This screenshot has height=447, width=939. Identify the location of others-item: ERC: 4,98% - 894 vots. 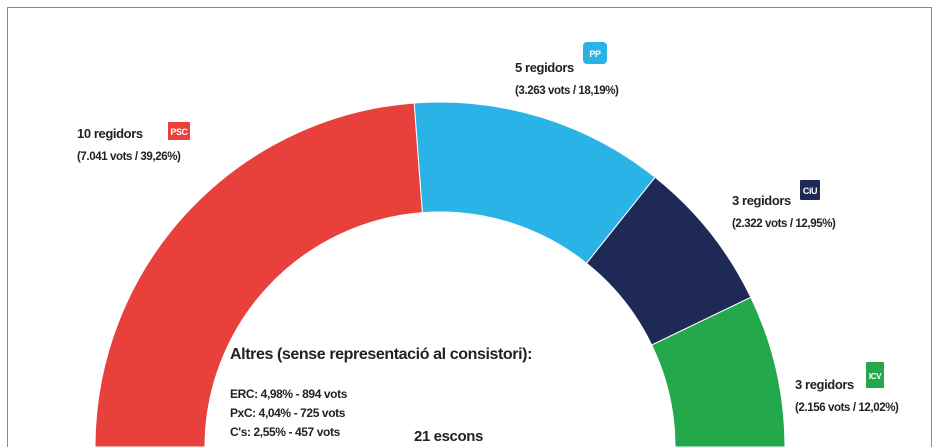
(289, 394).